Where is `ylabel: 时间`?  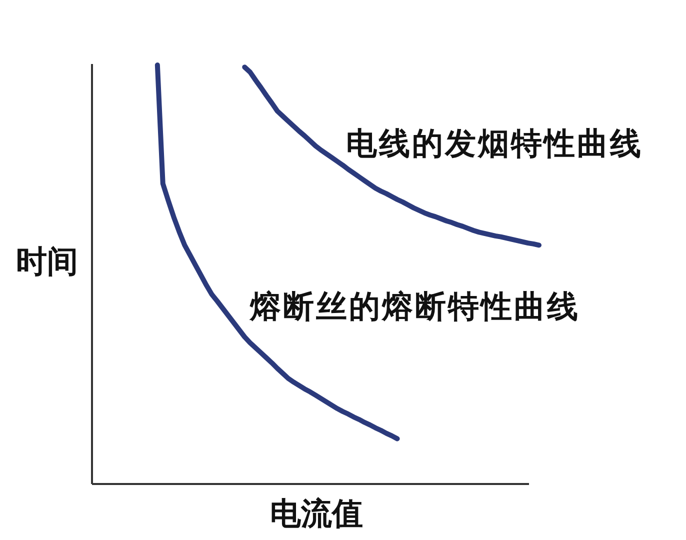 ylabel: 时间 is located at coordinates (47, 261).